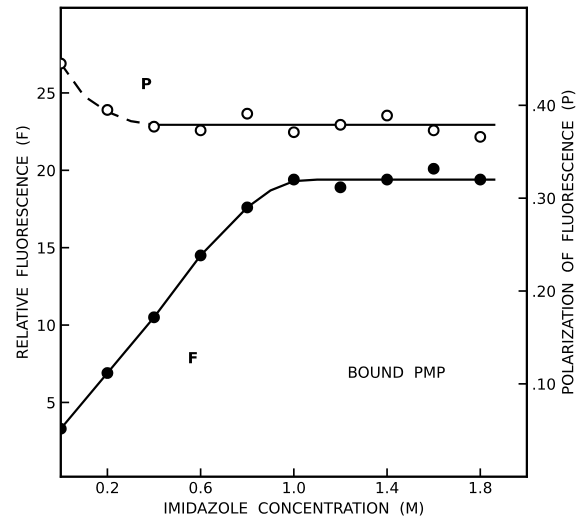 The image size is (579, 521). Describe the element at coordinates (46, 170) in the screenshot. I see `y-tick-label: 20` at that location.